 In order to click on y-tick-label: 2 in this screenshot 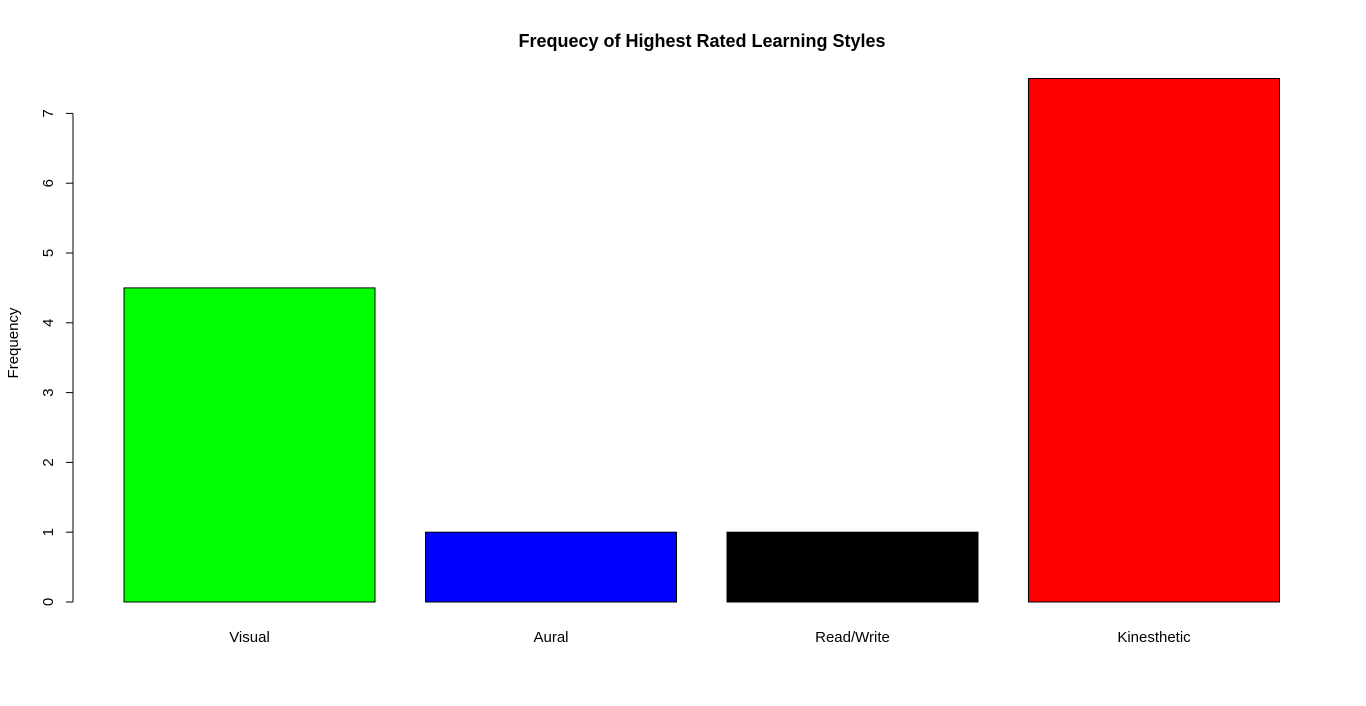, I will do `click(48, 462)`.